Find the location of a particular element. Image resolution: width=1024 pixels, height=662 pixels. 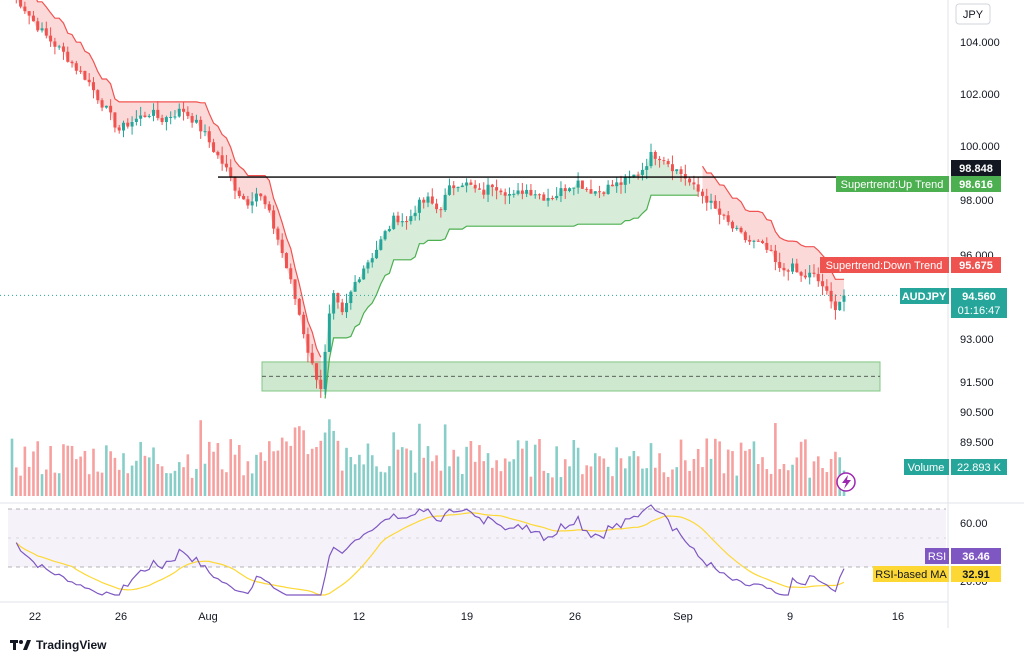

rsi-ma-label: RSI-based MA is located at coordinates (911, 575).